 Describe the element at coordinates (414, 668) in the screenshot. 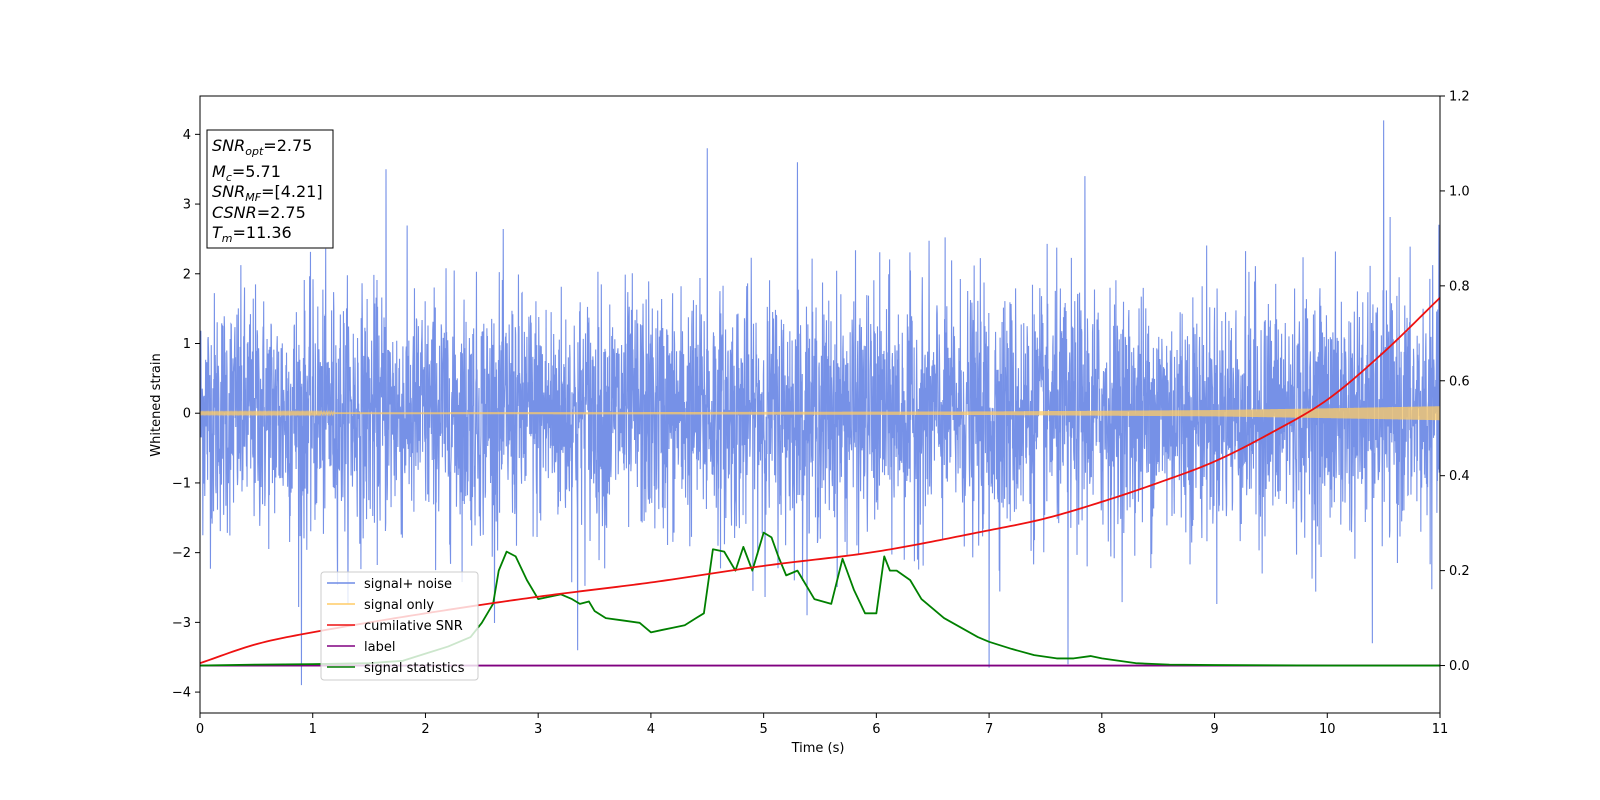

I see `svg-text: signal statistics` at that location.